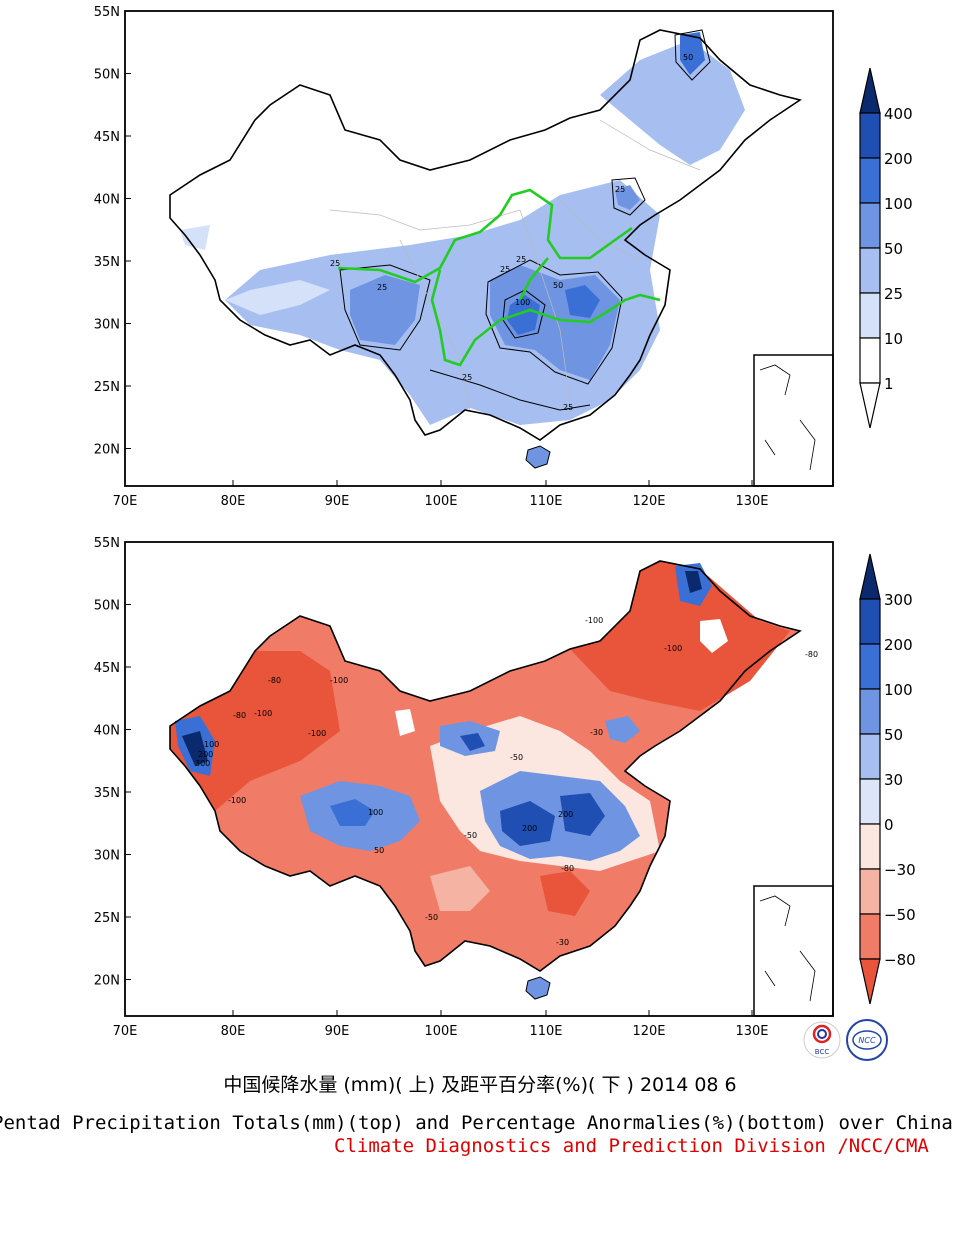 The height and width of the screenshot is (1243, 960). What do you see at coordinates (889, 825) in the screenshot?
I see `legend-level: 0` at bounding box center [889, 825].